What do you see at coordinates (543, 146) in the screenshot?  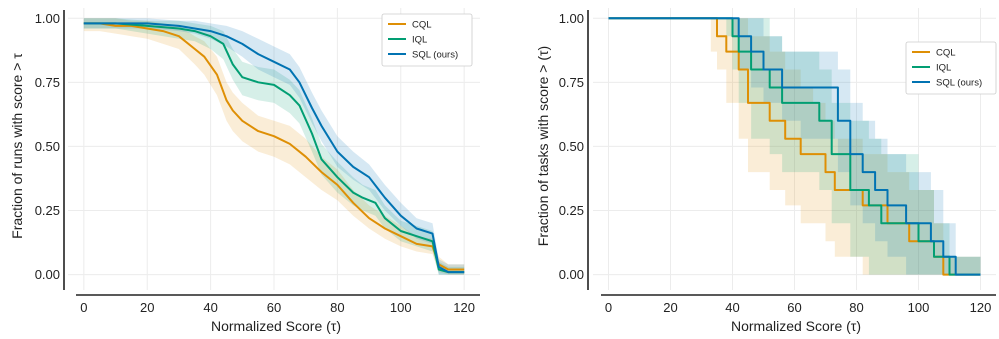 I see `y-axis-label: Fraction of tasks with score > (τ)` at bounding box center [543, 146].